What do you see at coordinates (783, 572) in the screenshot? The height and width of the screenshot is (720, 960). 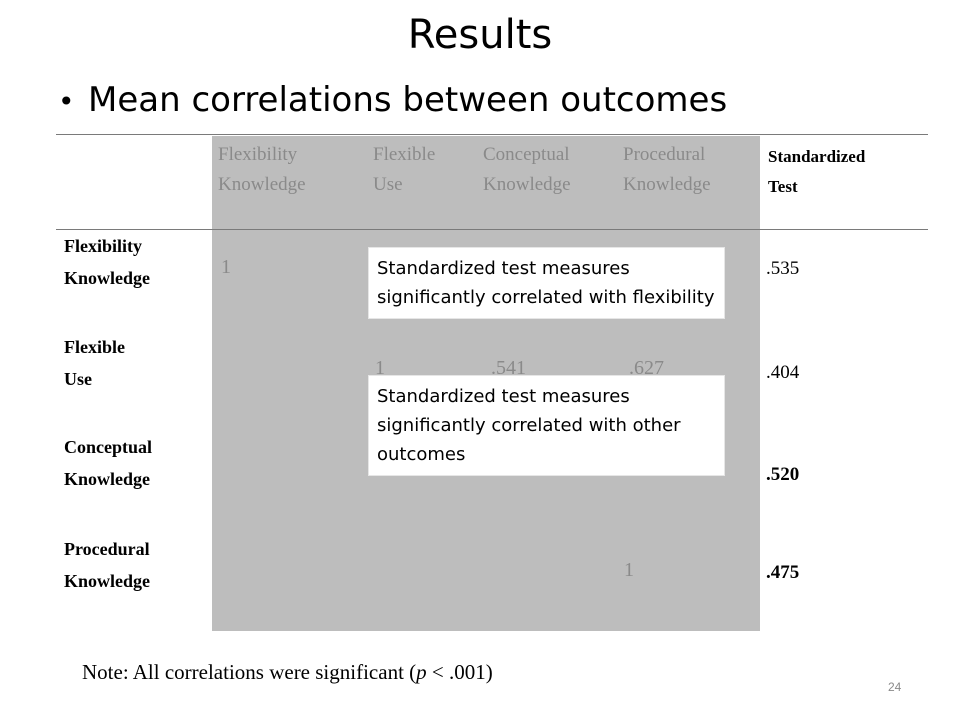 I see `cell-standardized-procedural-knowledge: .475` at bounding box center [783, 572].